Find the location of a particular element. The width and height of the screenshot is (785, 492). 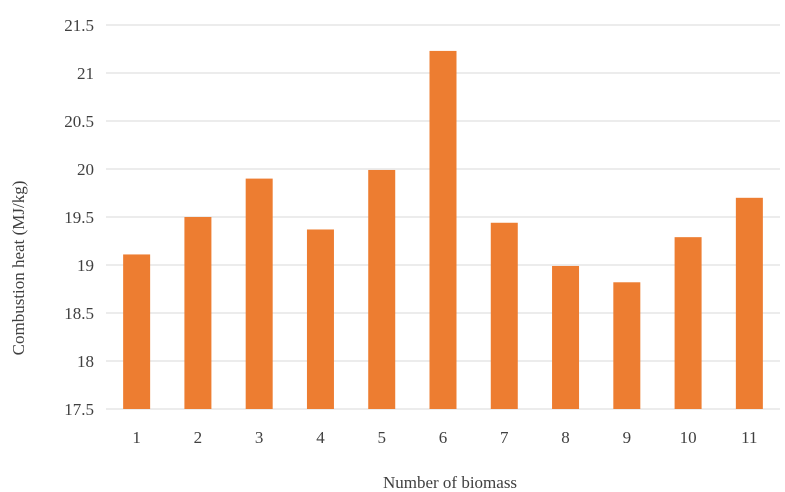

y-tick-label: 21.5 is located at coordinates (79, 25).